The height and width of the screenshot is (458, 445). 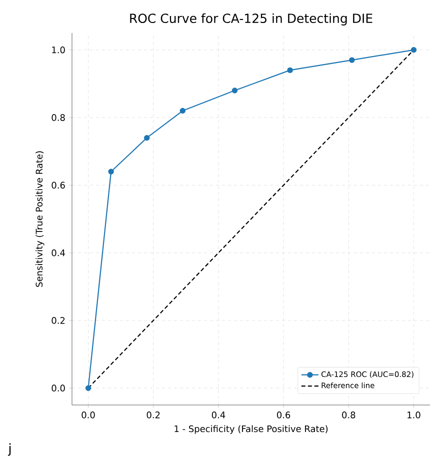 What do you see at coordinates (58, 185) in the screenshot?
I see `y-tick-label: 0.6` at bounding box center [58, 185].